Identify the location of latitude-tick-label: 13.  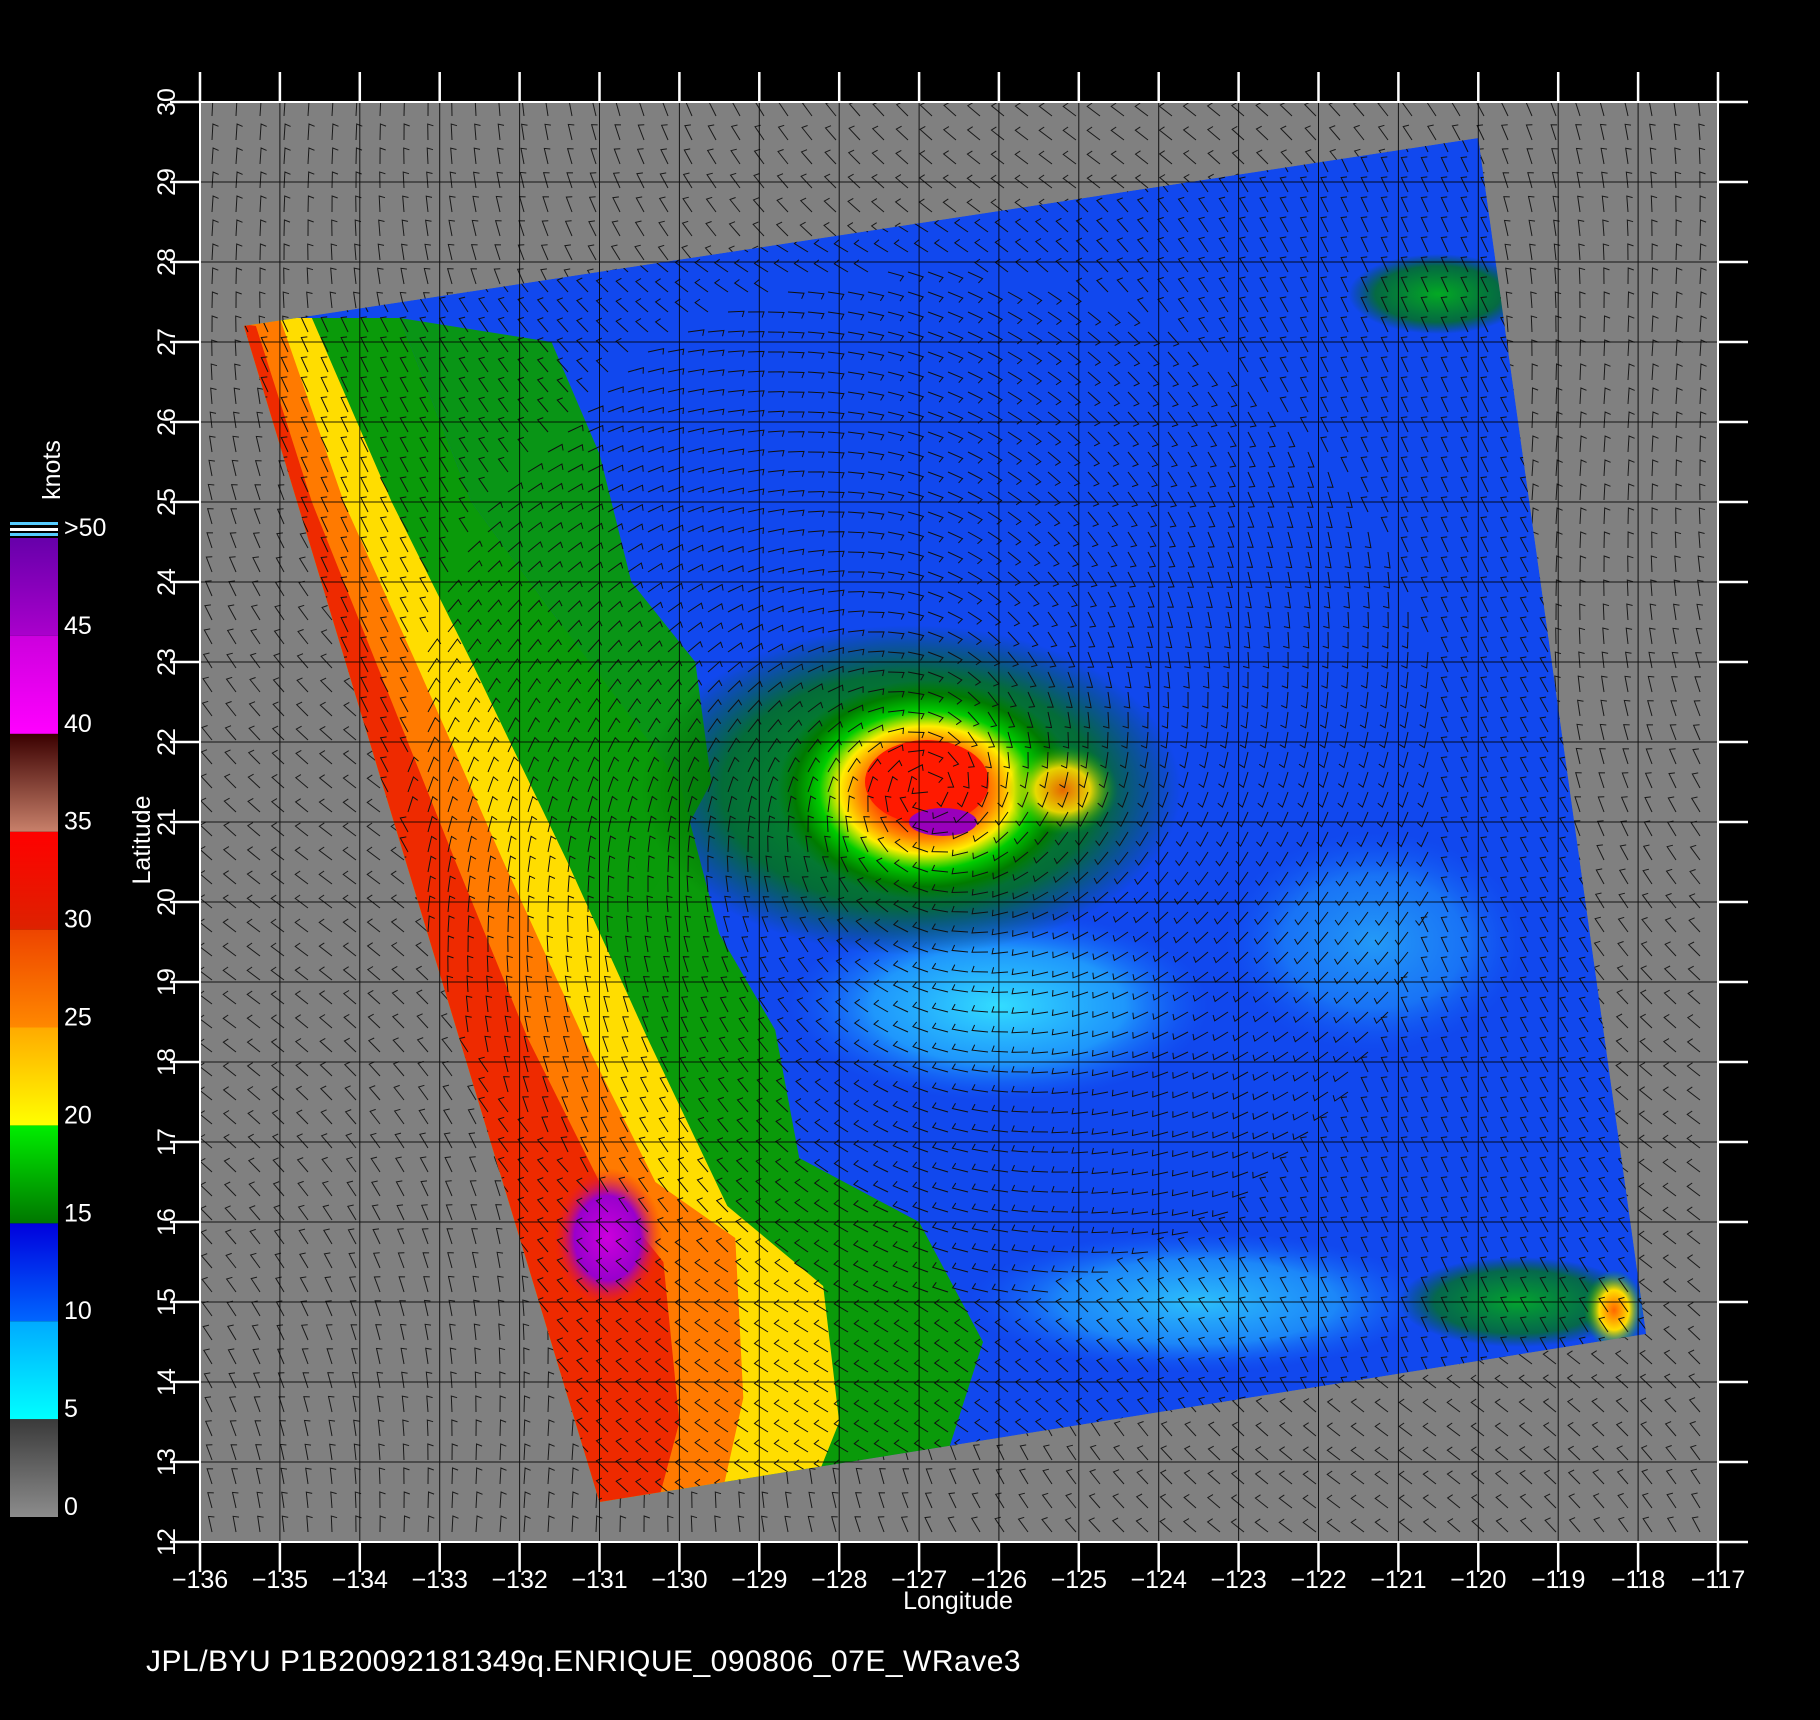
(167, 1462).